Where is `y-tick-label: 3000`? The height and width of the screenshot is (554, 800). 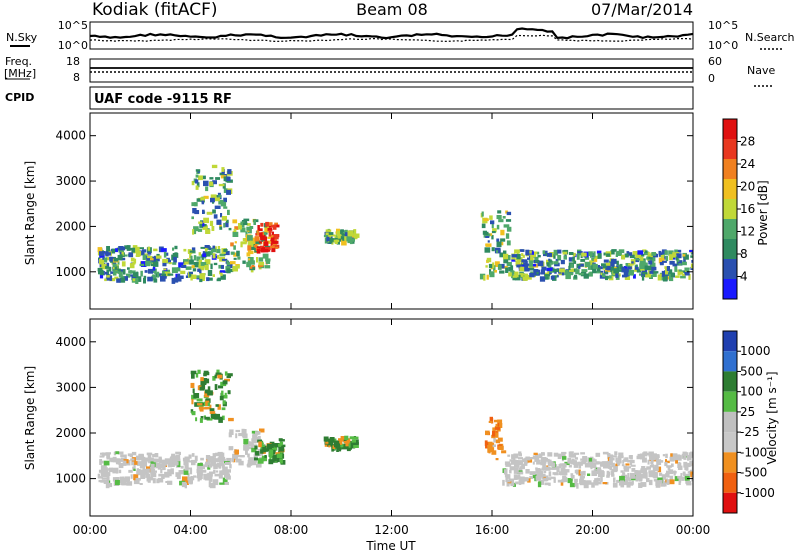 y-tick-label: 3000 is located at coordinates (70, 181).